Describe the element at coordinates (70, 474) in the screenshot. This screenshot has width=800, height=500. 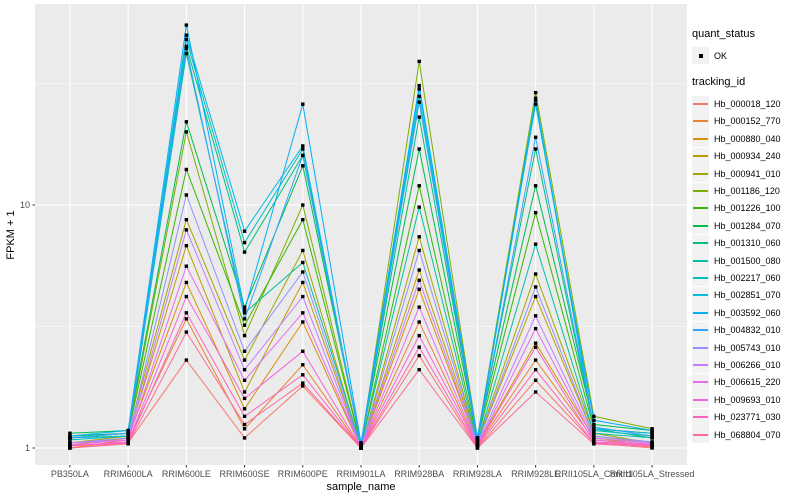
I see `x-tick-label: PB350LA` at that location.